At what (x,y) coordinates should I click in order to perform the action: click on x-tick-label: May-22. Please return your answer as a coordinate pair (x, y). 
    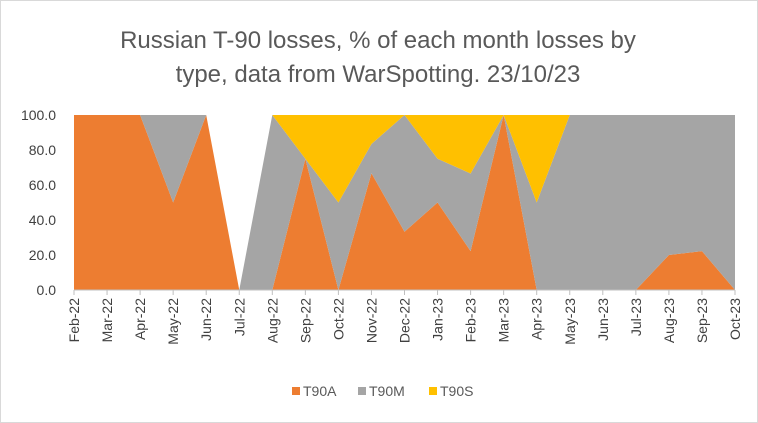
    Looking at the image, I should click on (173, 321).